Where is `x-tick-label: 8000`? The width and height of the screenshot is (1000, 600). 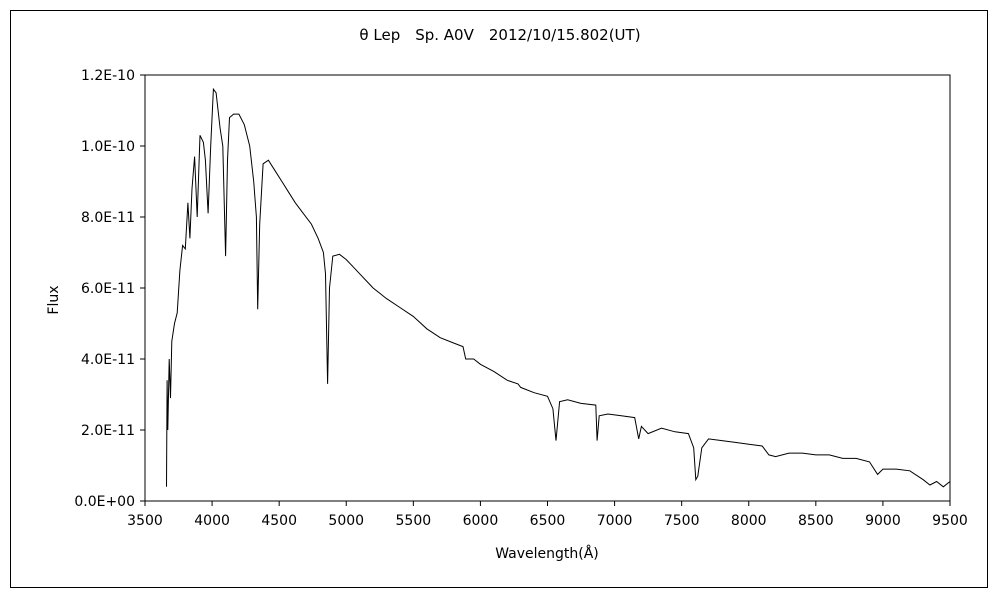
x-tick-label: 8000 is located at coordinates (749, 521).